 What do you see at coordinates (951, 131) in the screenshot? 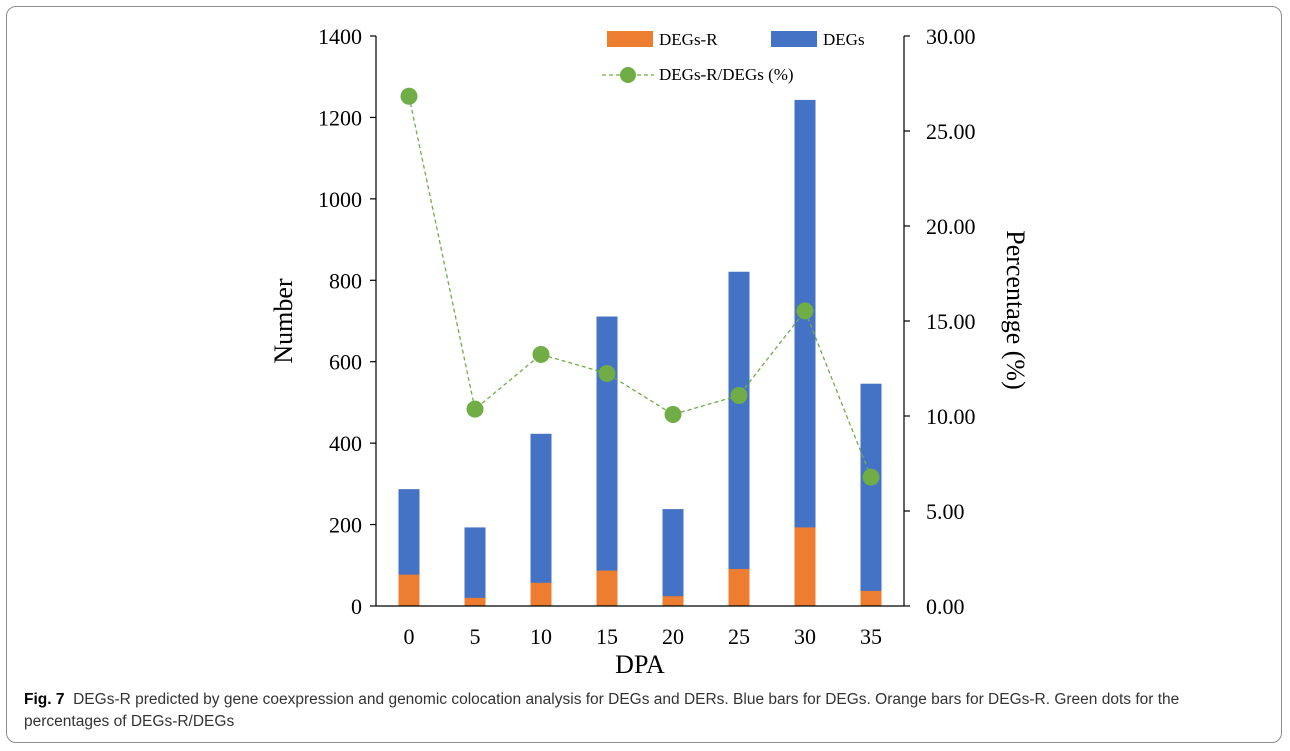
I see `right-tick-label: 25.00` at bounding box center [951, 131].